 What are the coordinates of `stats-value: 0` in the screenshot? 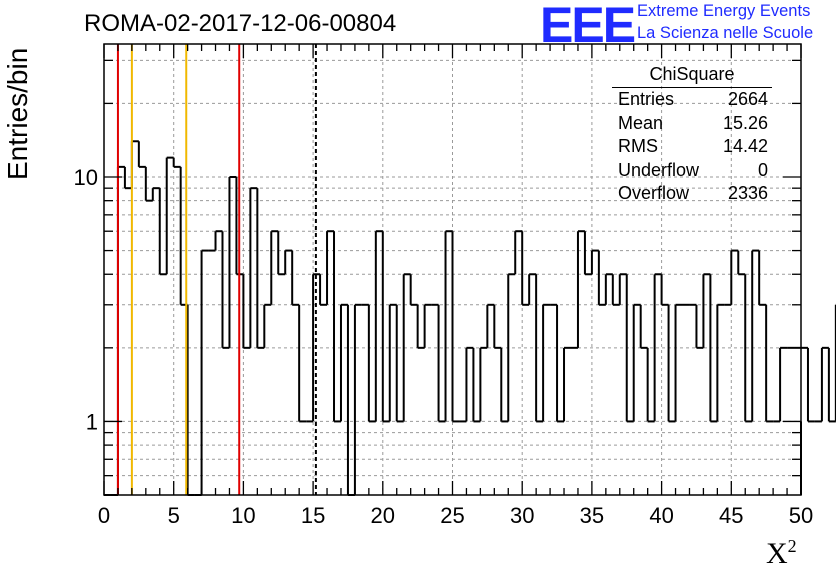 It's located at (762, 169).